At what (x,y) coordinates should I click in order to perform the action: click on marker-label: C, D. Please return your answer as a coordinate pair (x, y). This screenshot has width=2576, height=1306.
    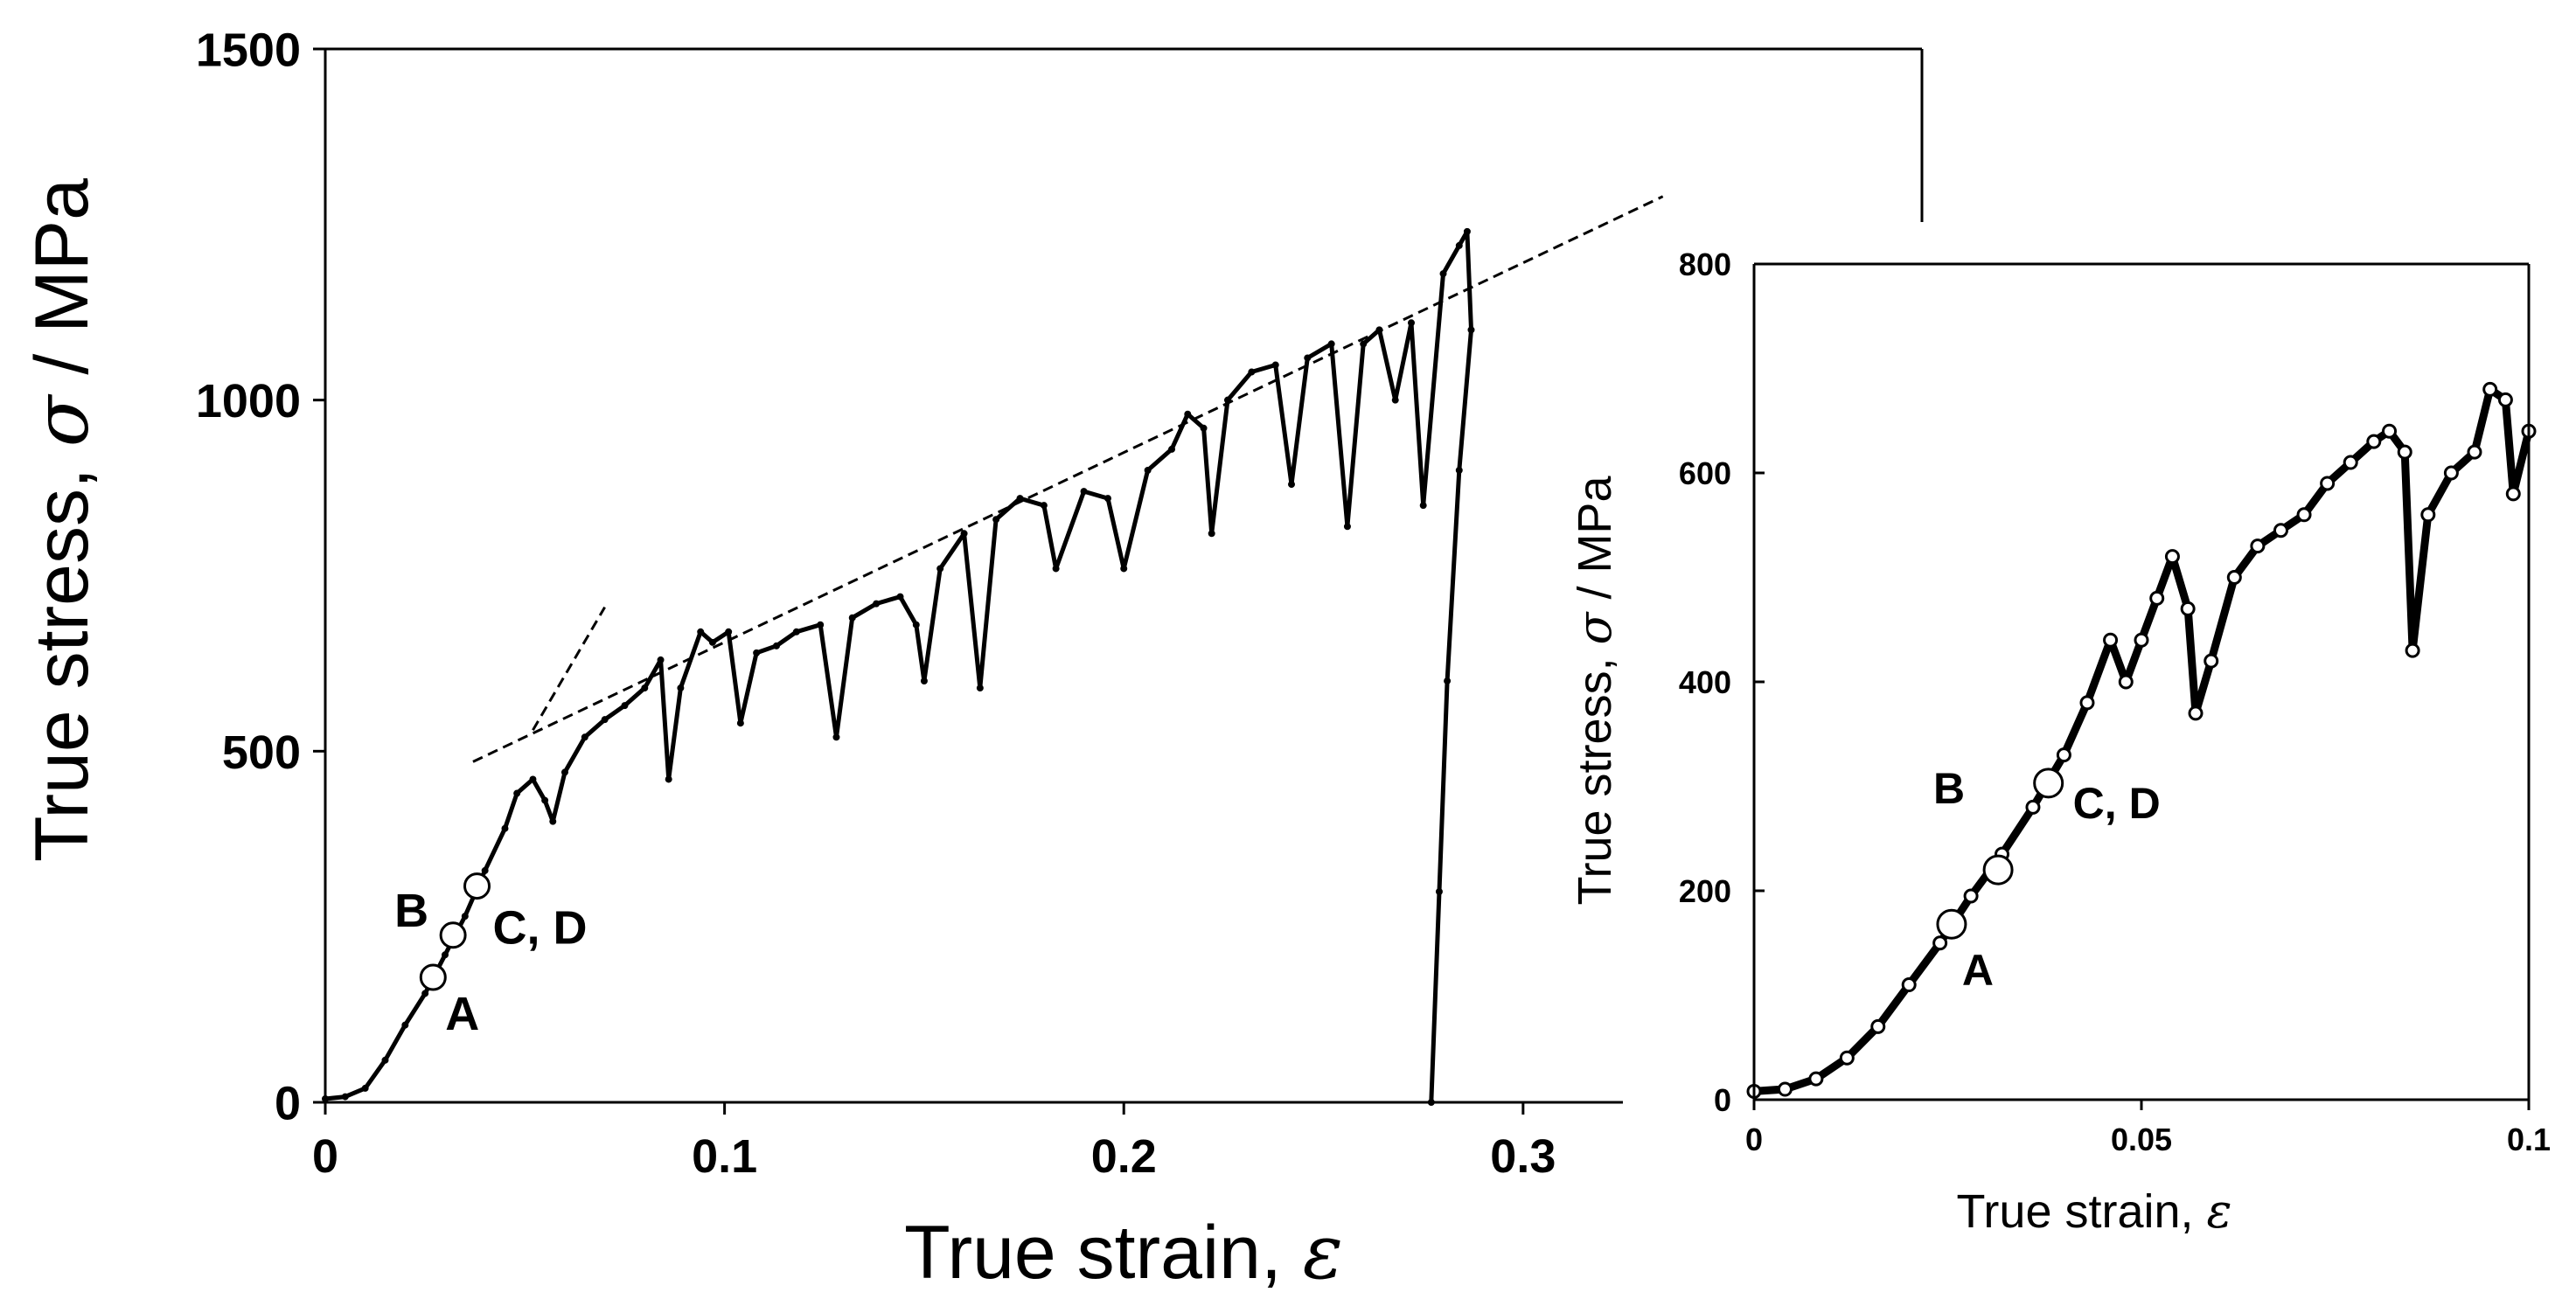
    Looking at the image, I should click on (540, 928).